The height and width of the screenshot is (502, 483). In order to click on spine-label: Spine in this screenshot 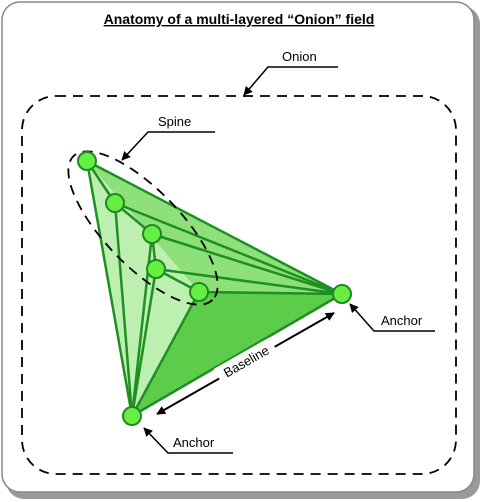, I will do `click(174, 121)`.